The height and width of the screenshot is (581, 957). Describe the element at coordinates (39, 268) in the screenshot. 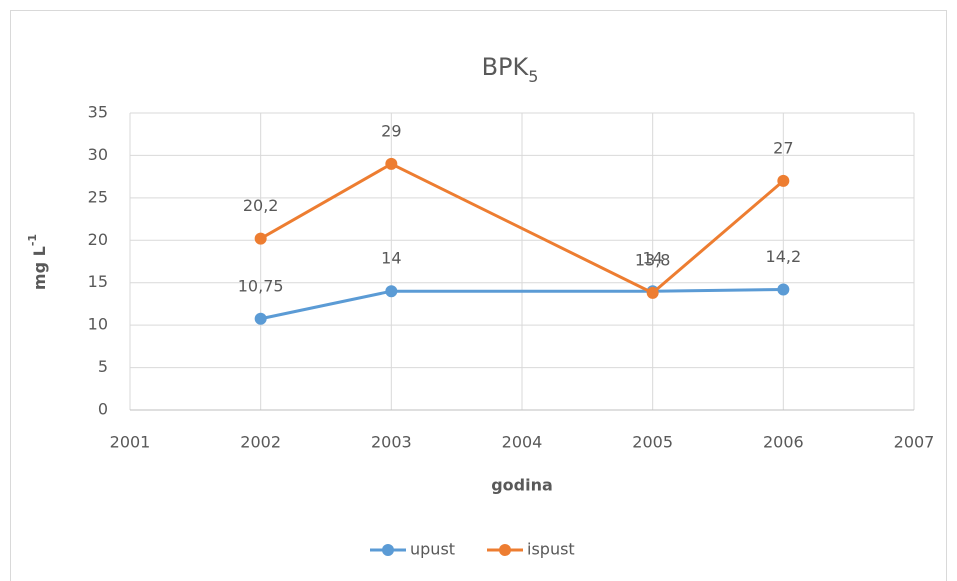

I see `ylabel-main: mg L` at that location.